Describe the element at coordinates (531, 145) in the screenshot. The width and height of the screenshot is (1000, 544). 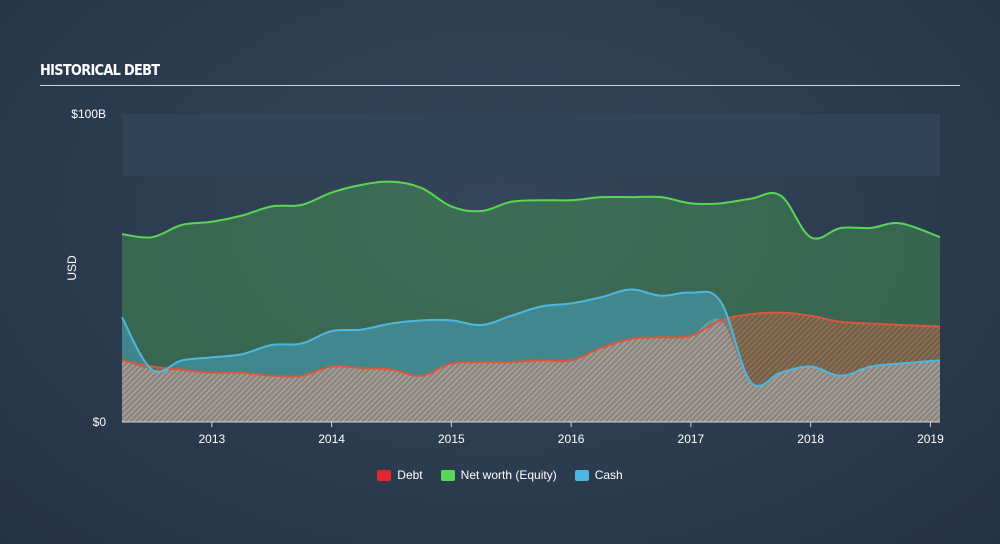
I see `plot-top-band` at that location.